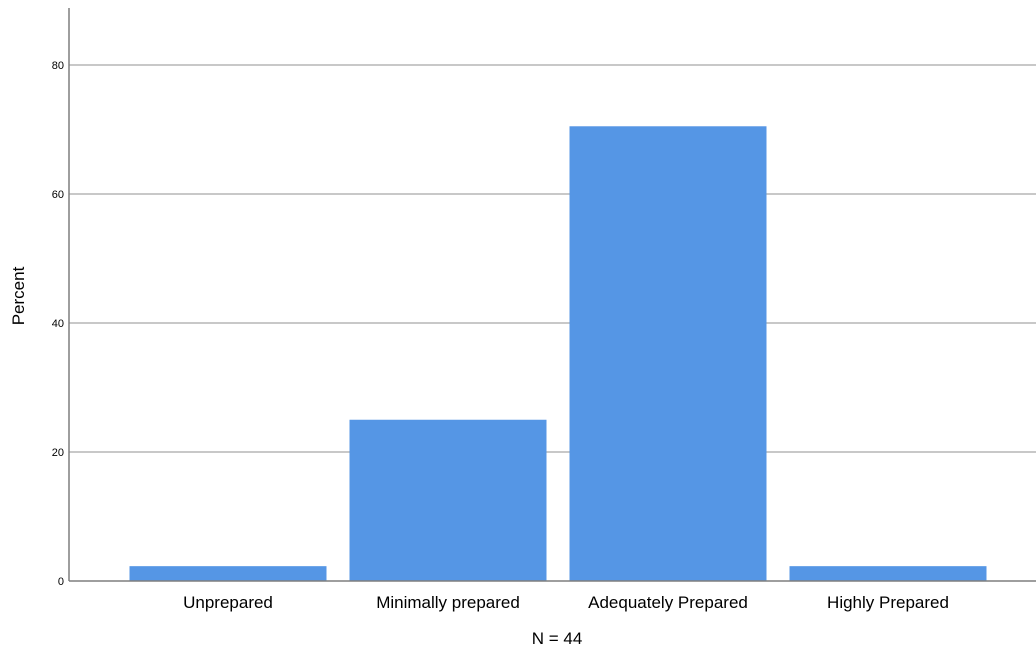  I want to click on y-tick-label: 40, so click(58, 324).